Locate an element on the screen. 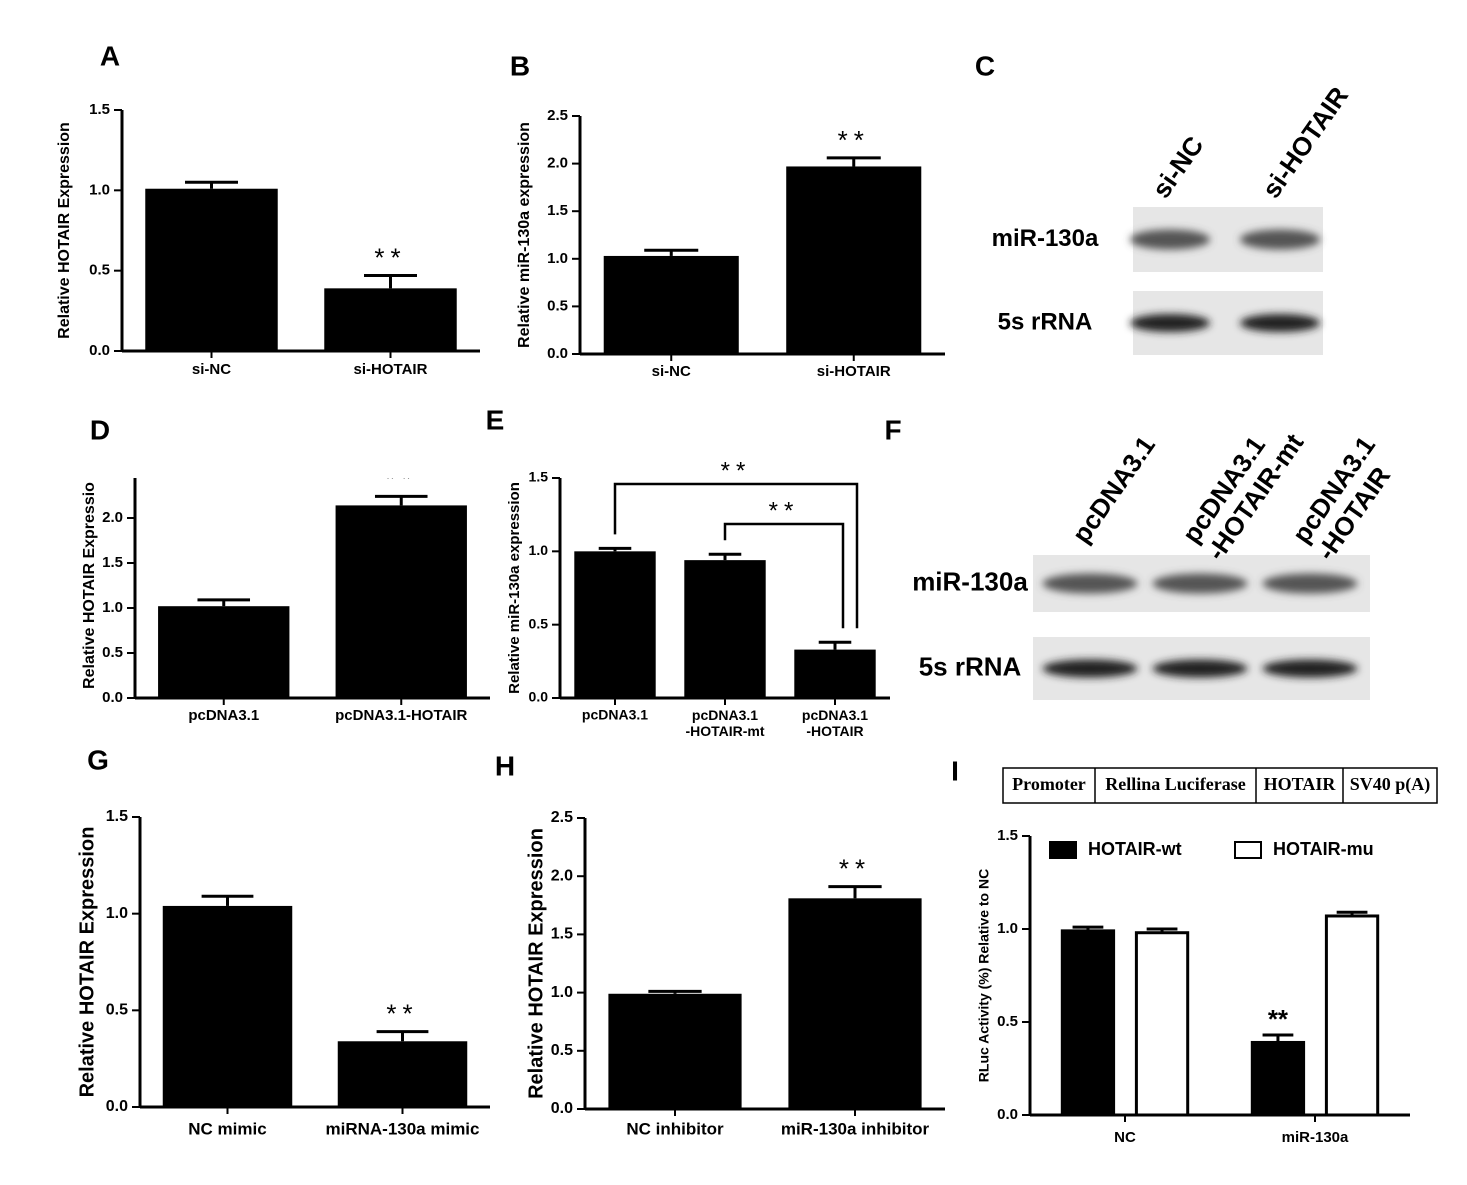  panel-letter: A is located at coordinates (110, 55).